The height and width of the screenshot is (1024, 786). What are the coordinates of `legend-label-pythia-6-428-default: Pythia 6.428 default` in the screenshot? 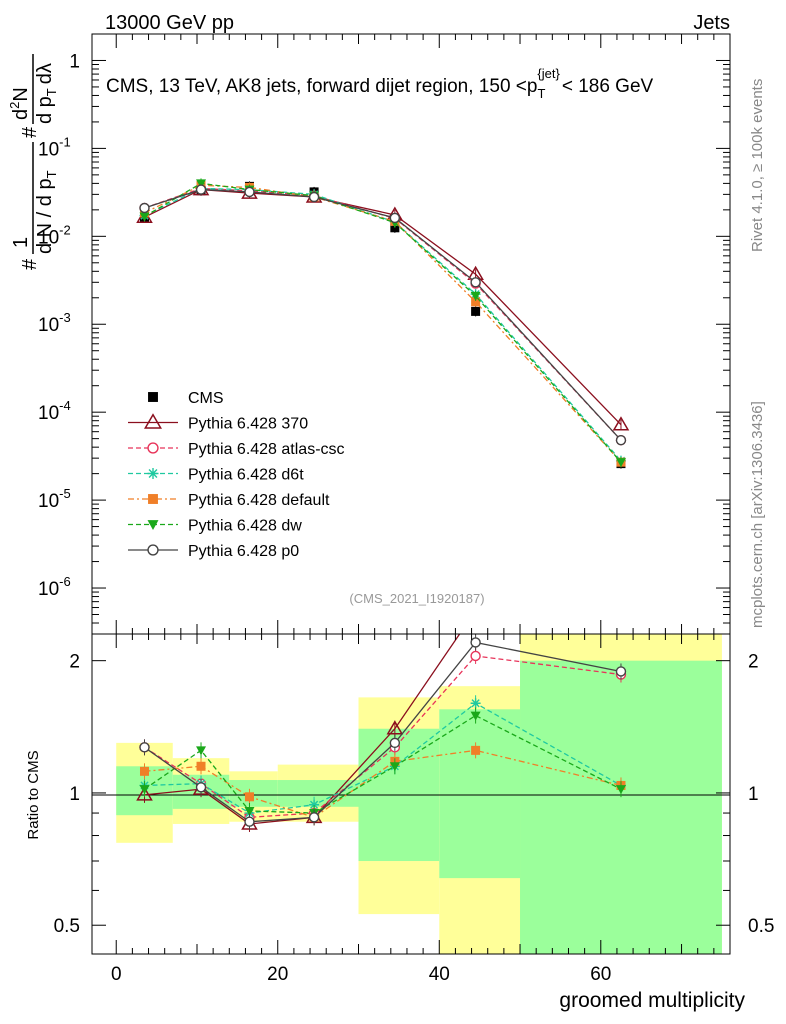 It's located at (259, 500).